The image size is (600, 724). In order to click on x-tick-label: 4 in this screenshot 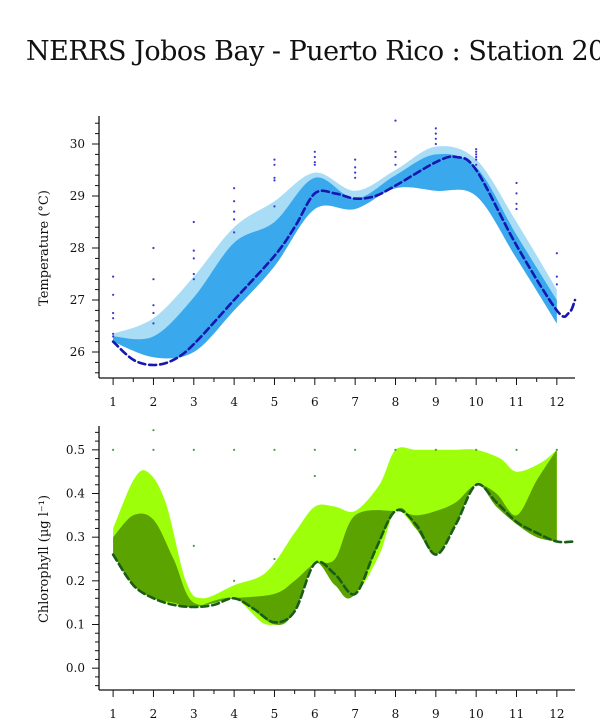, I will do `click(234, 402)`.